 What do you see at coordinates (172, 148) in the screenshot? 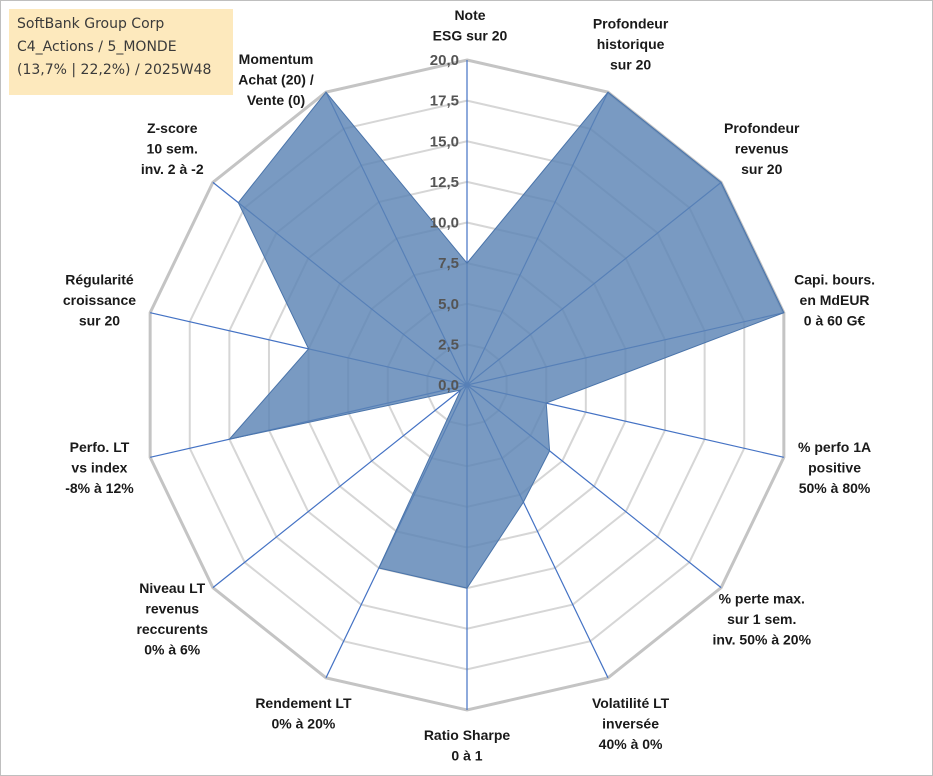
I see `axis-label: Z-score 10 sem. inv. 2 à -2` at bounding box center [172, 148].